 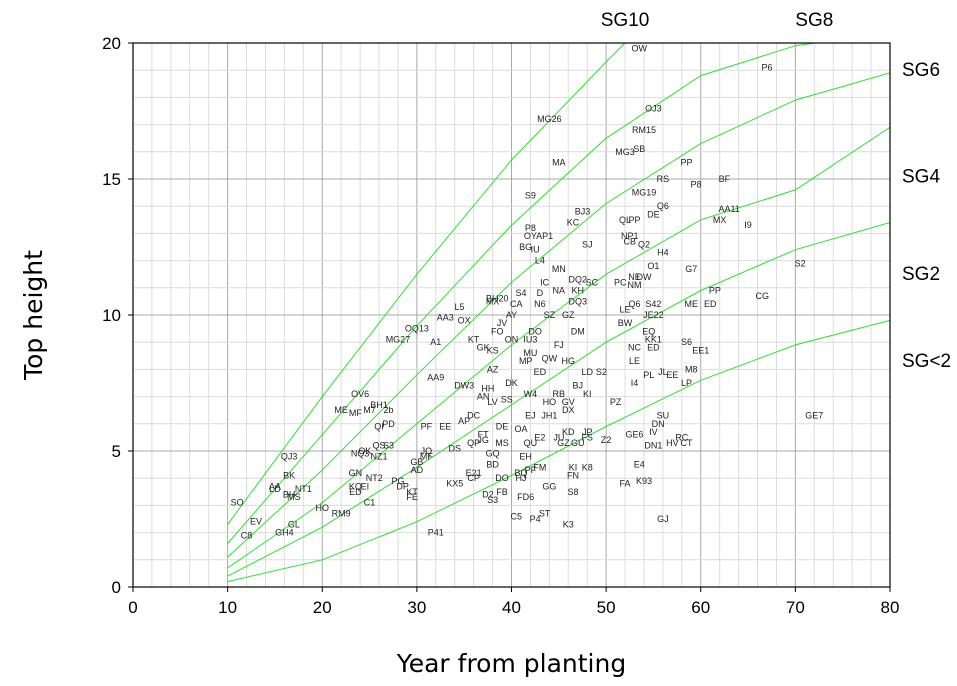 I want to click on data-point-label: KI, so click(x=573, y=467).